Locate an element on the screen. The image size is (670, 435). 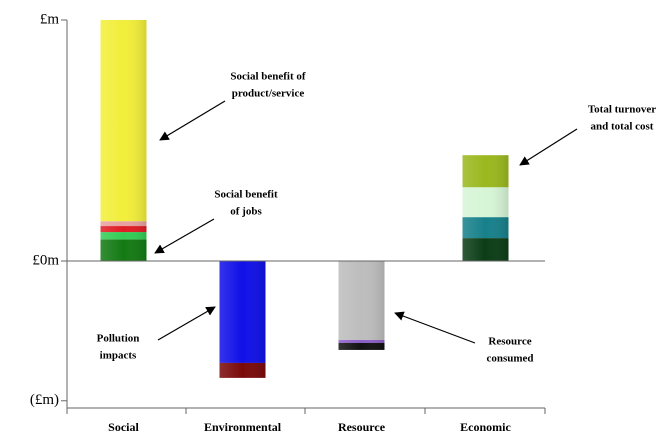
annotation: Pollution is located at coordinates (118, 339).